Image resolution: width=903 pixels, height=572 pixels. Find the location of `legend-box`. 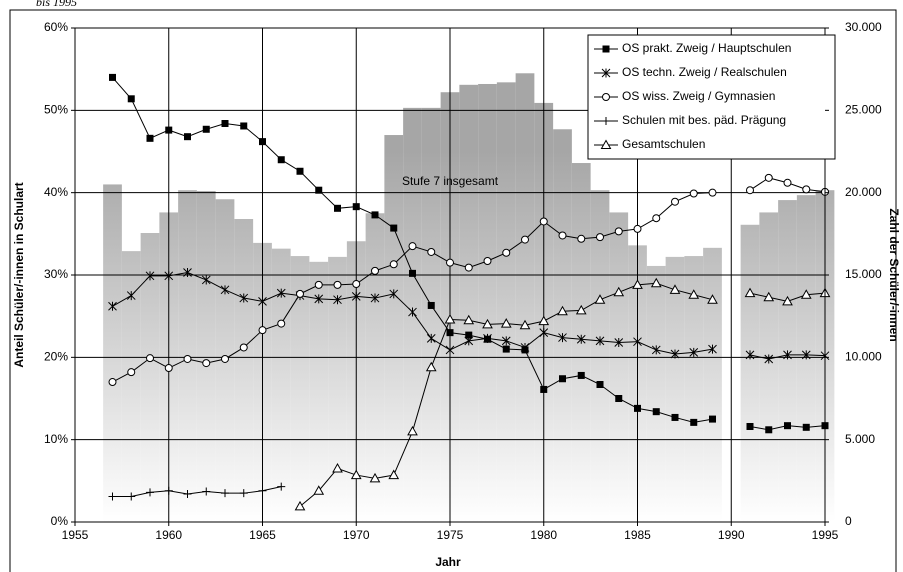

legend-box is located at coordinates (711, 97).